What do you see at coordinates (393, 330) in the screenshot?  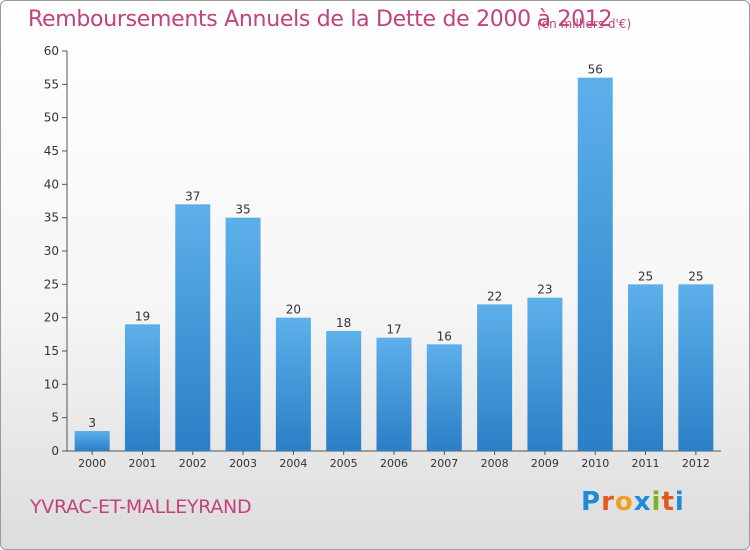 I see `data-label: 17` at bounding box center [393, 330].